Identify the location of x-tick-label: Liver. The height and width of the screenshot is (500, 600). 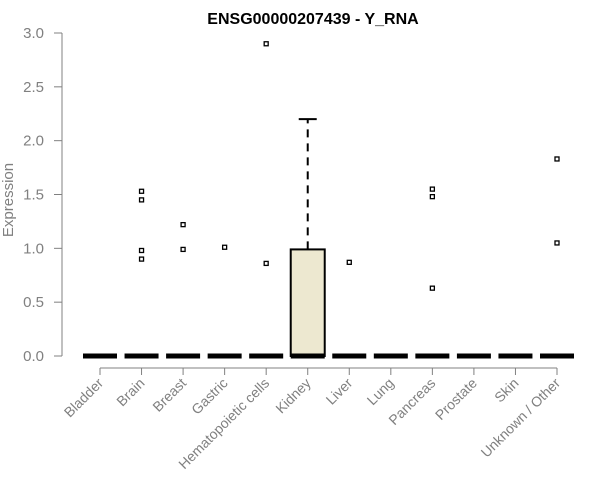
(339, 391).